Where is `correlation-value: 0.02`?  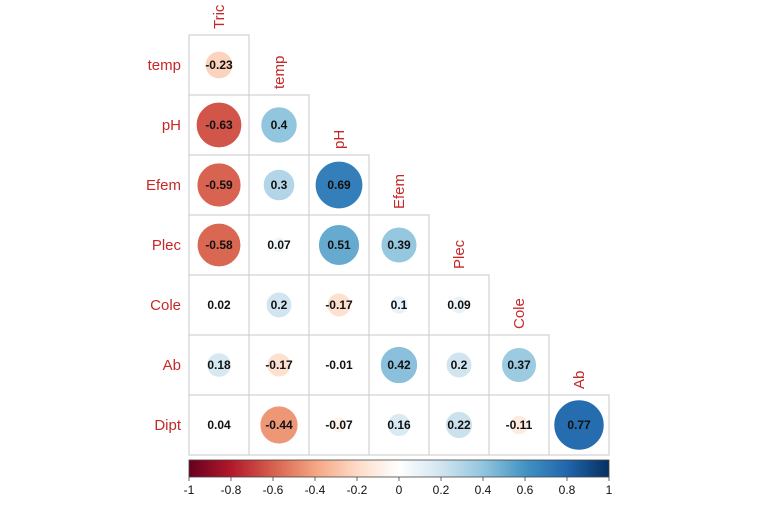 correlation-value: 0.02 is located at coordinates (219, 305).